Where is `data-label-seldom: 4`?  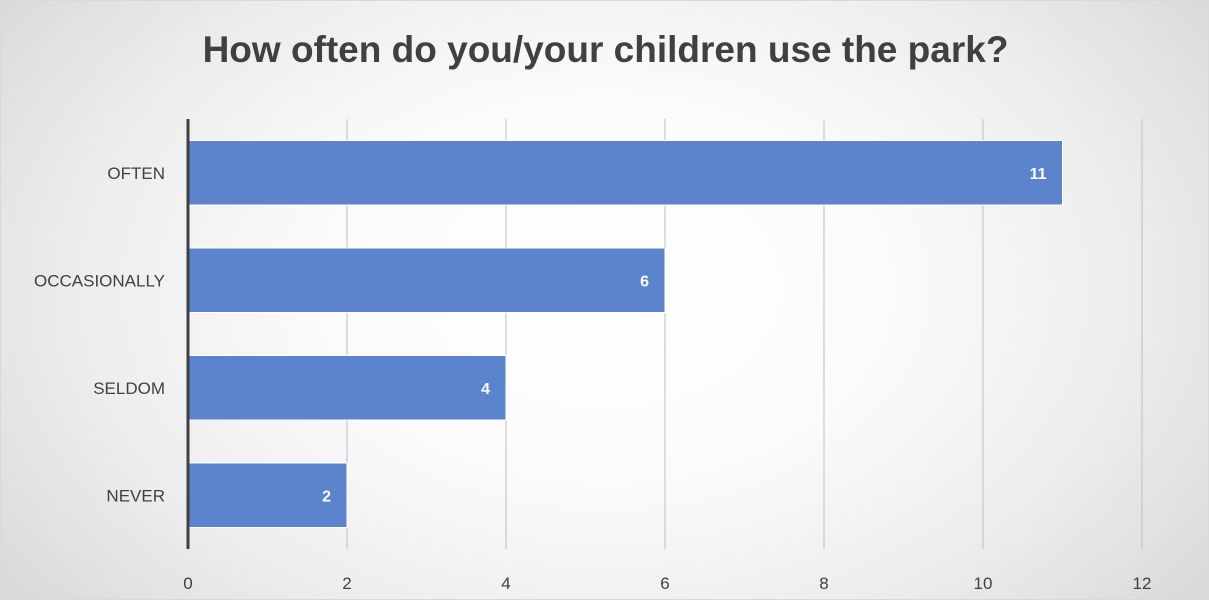 data-label-seldom: 4 is located at coordinates (485, 389).